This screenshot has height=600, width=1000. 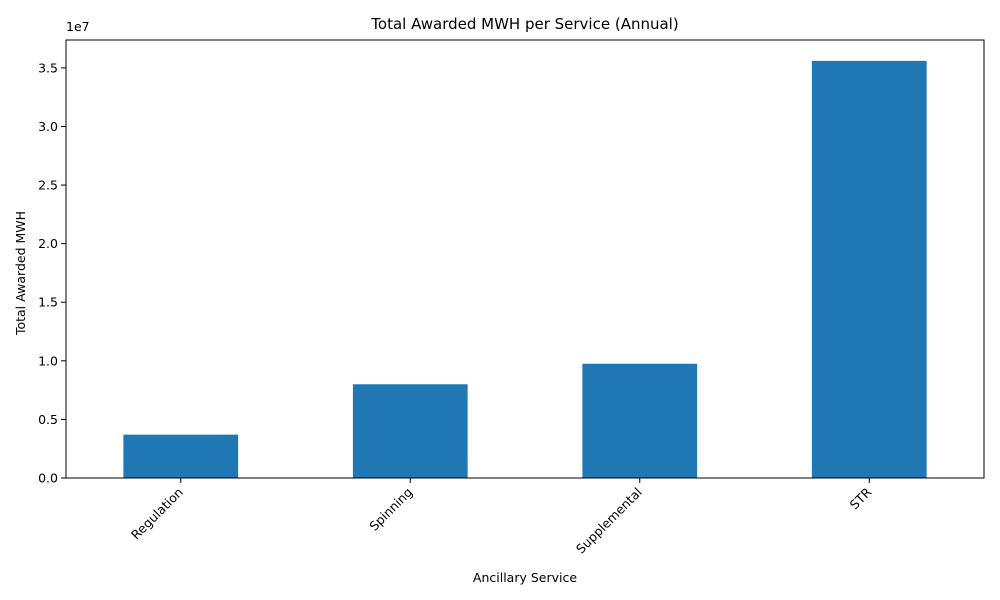 I want to click on y-tick-label: 3.5, so click(x=48, y=67).